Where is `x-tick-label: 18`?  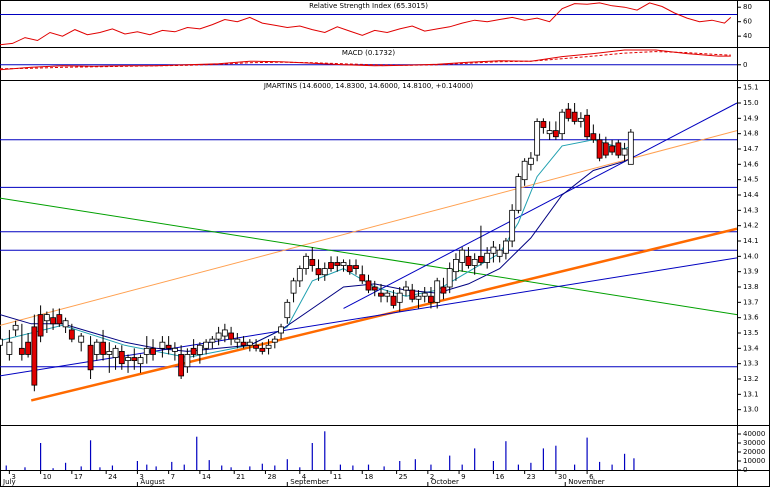 x-tick-label: 18 is located at coordinates (368, 477).